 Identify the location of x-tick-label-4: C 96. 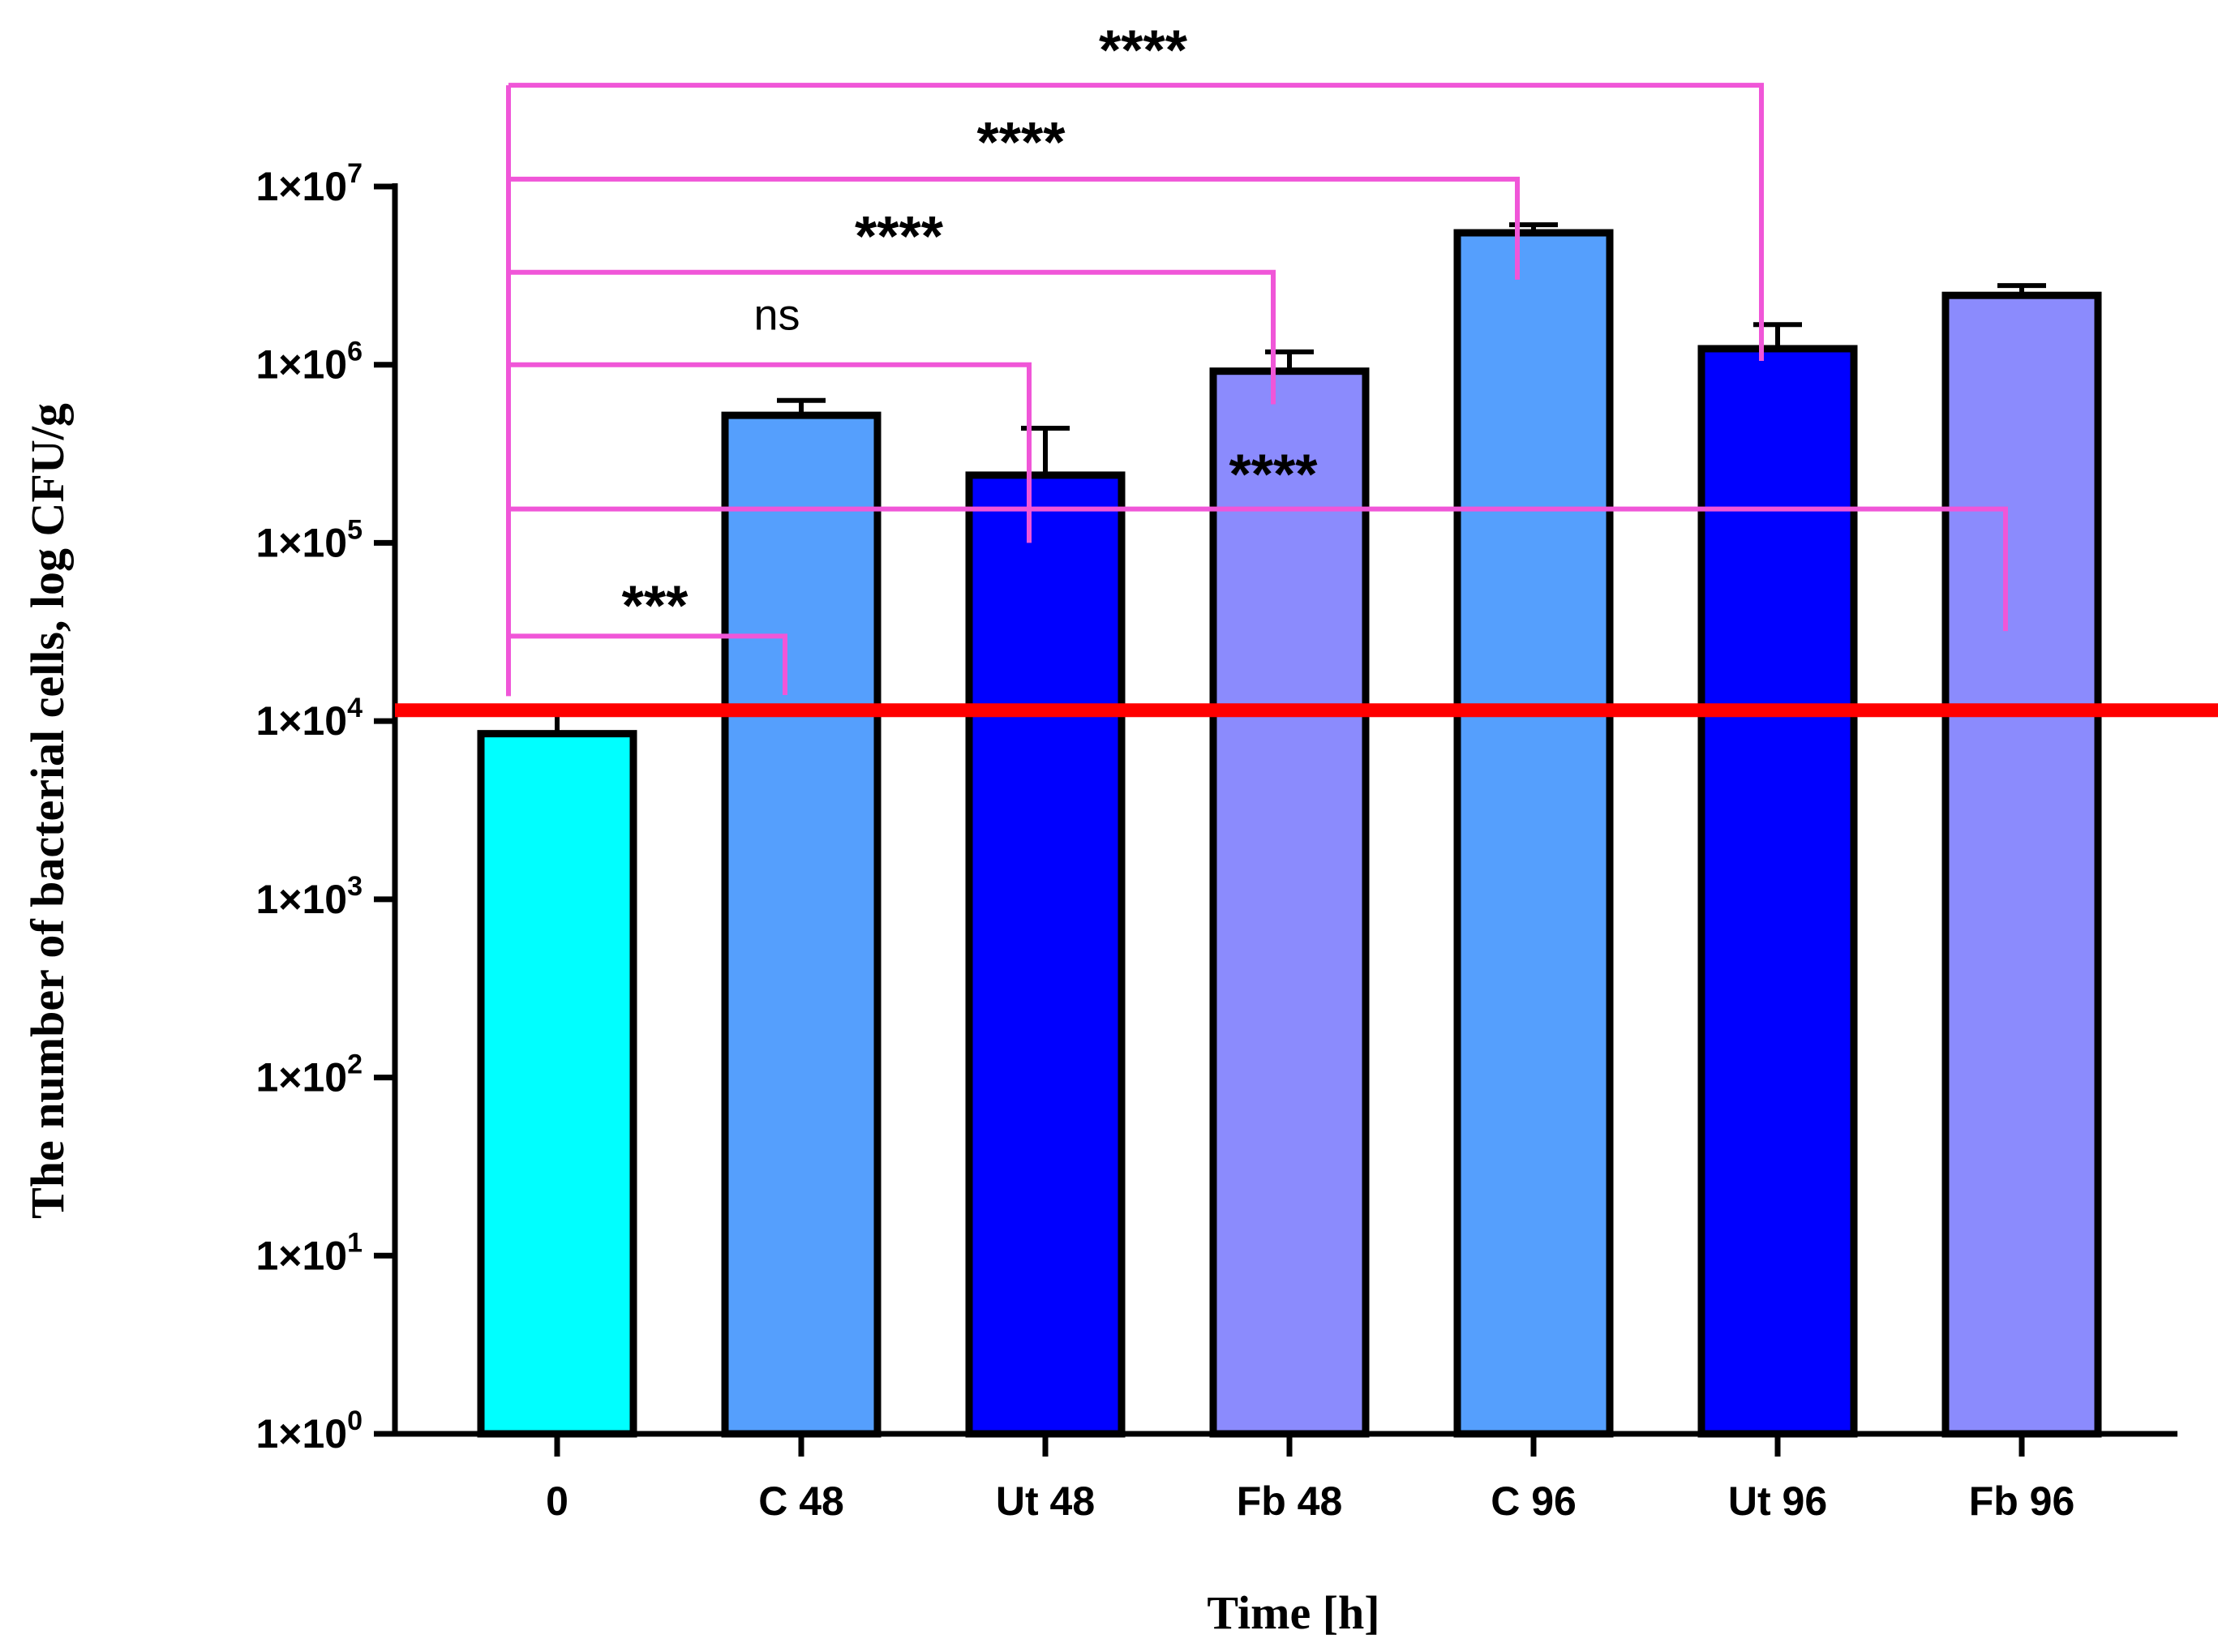
(1534, 1501).